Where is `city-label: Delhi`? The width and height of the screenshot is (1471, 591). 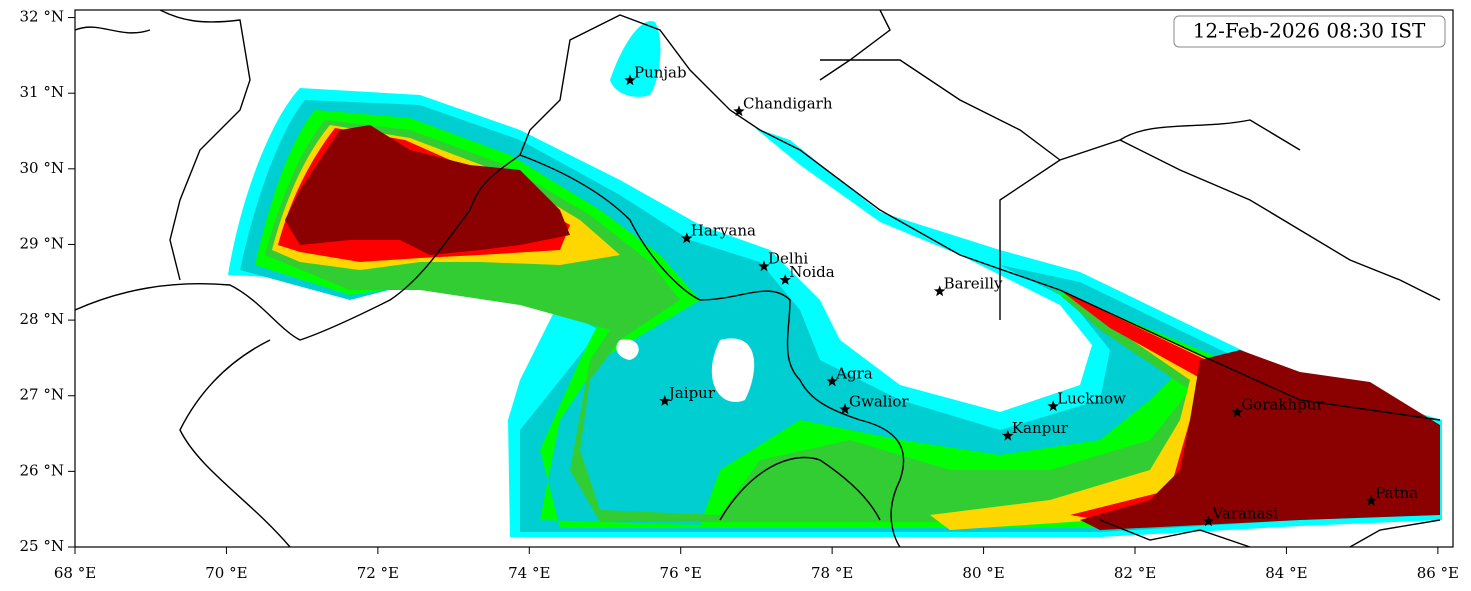
city-label: Delhi is located at coordinates (788, 258).